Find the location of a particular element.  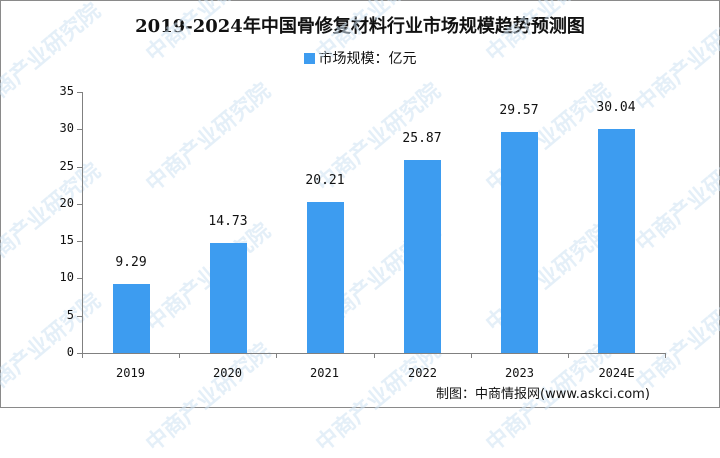

y-tick-label: 20 is located at coordinates (66, 203).